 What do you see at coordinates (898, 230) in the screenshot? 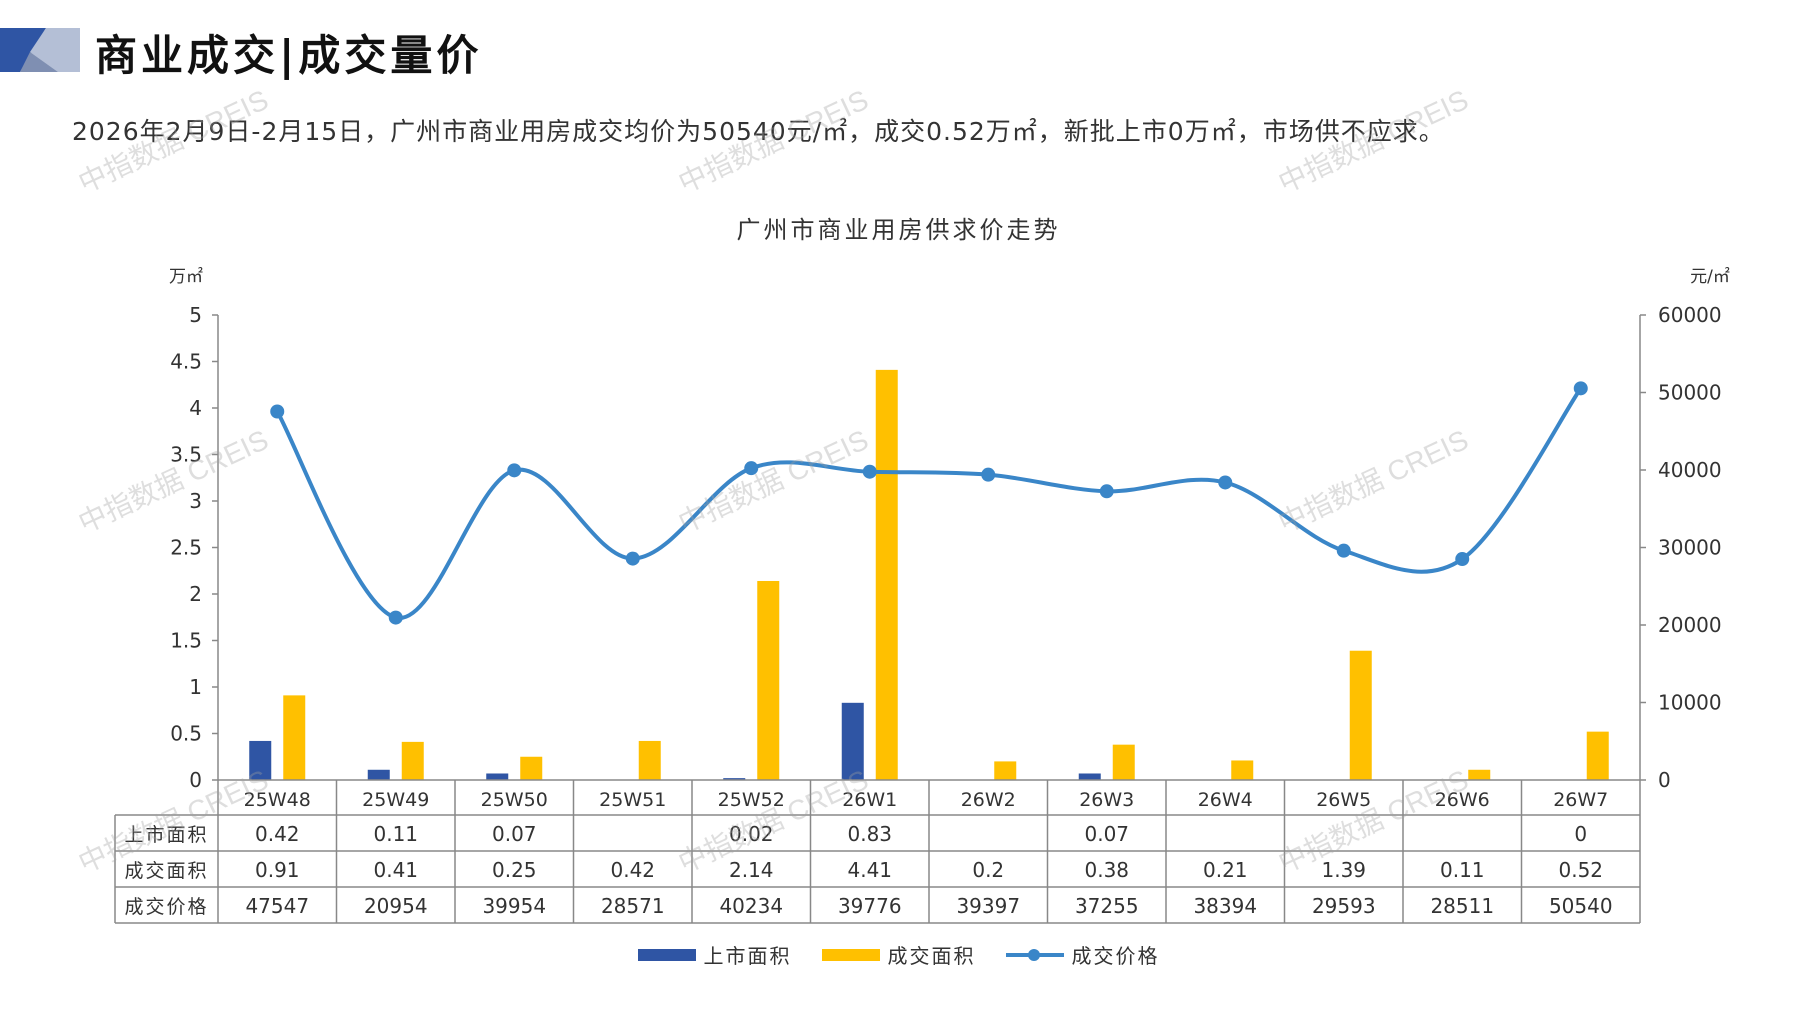
I see `chart-title: 广州市商业用房供求价走势` at bounding box center [898, 230].